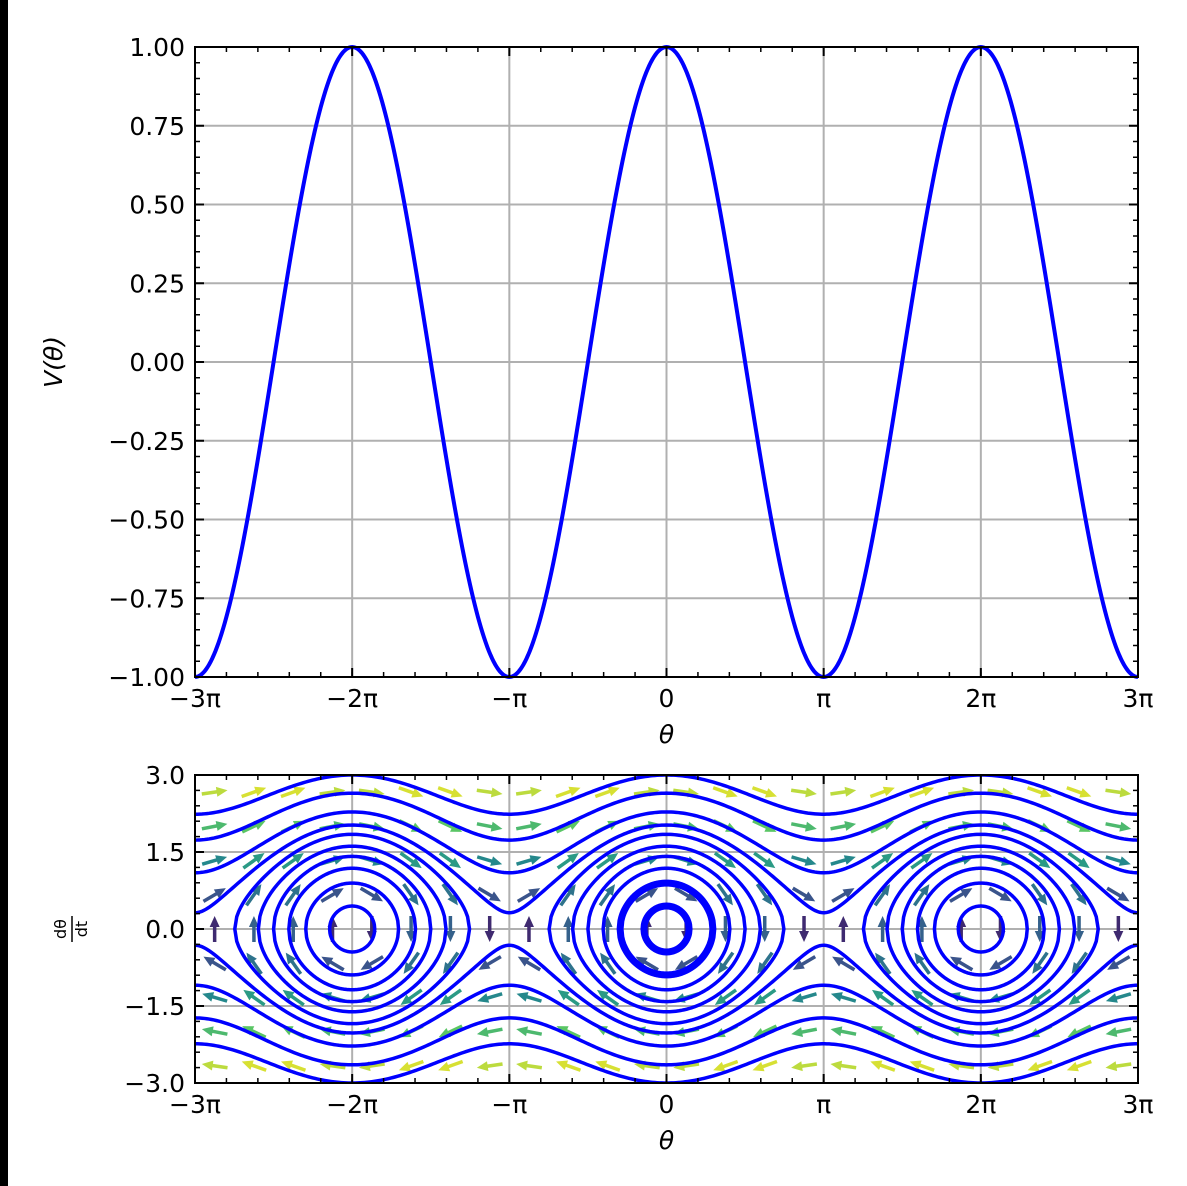 The height and width of the screenshot is (1186, 1187). Describe the element at coordinates (146, 441) in the screenshot. I see `top-ytick-label: −0.25` at that location.